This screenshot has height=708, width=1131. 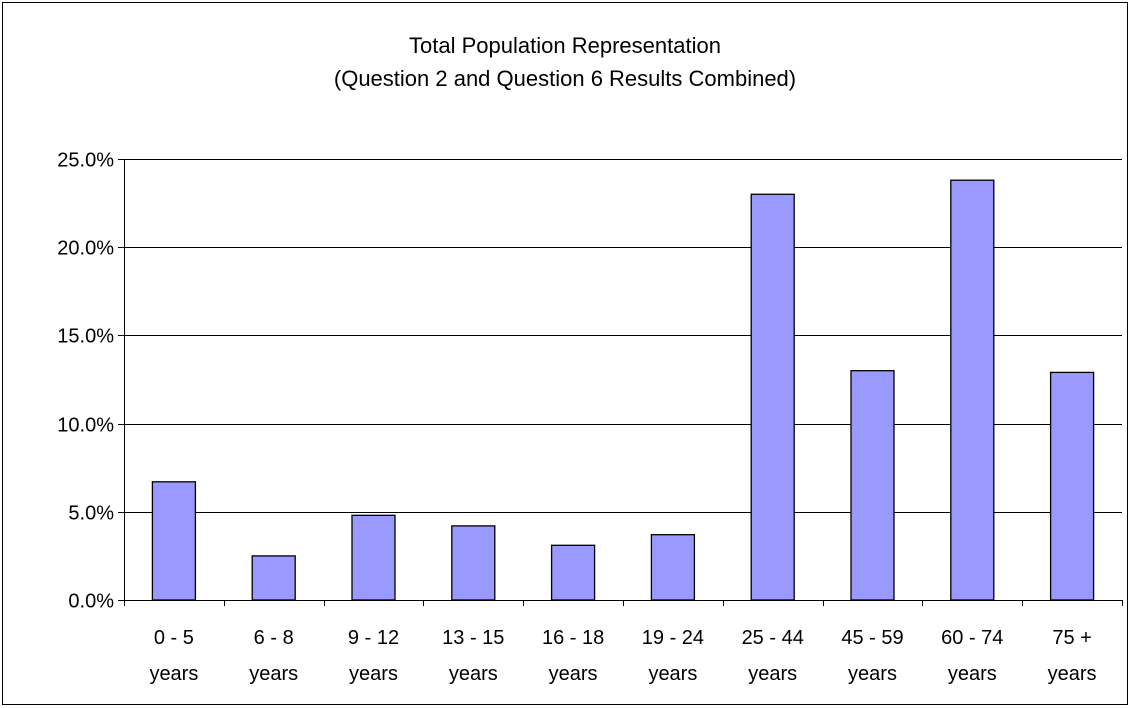 I want to click on y-tick-label: 10.0%, so click(x=85, y=426).